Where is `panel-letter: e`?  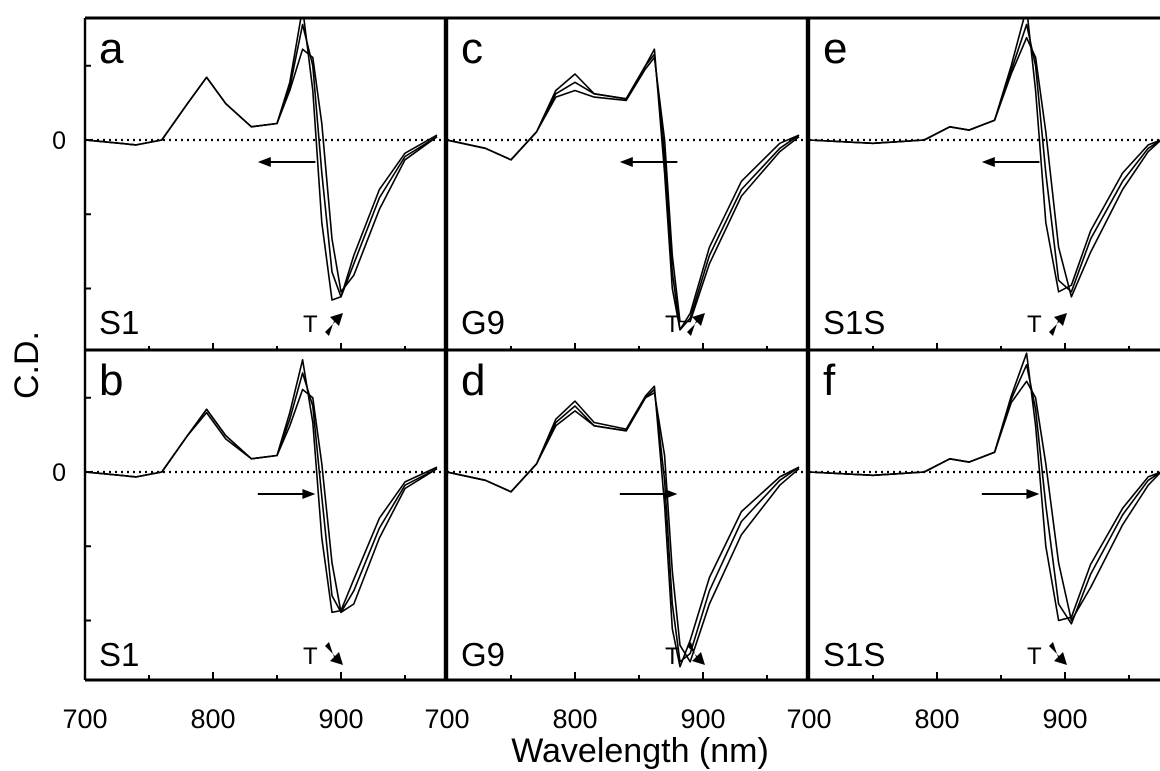
panel-letter: e is located at coordinates (835, 48).